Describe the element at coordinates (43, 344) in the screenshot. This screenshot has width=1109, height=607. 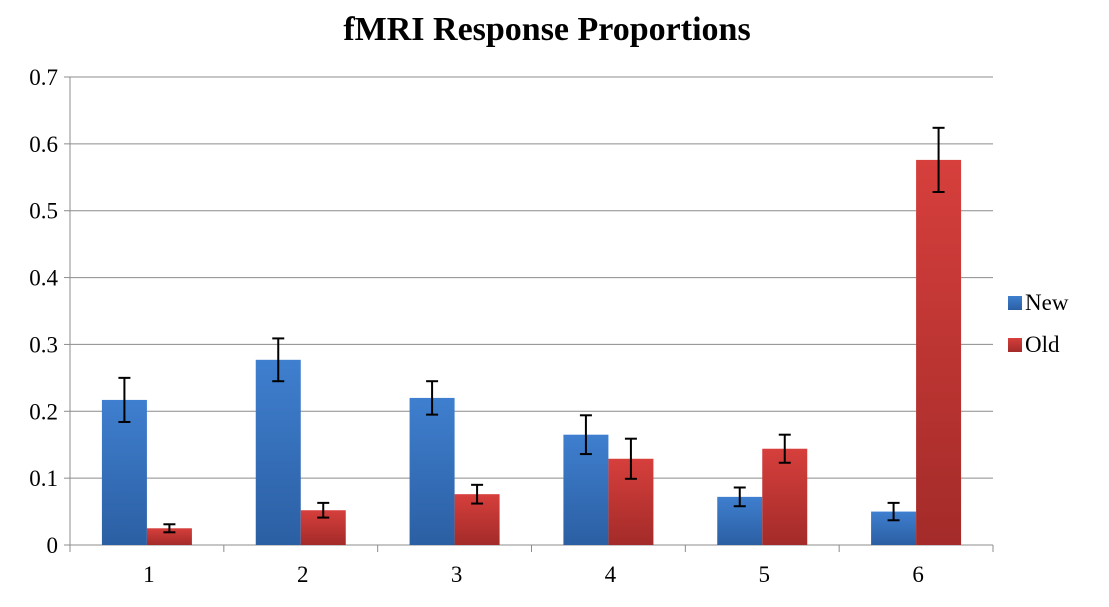
I see `y-tick-label: 0.3` at that location.